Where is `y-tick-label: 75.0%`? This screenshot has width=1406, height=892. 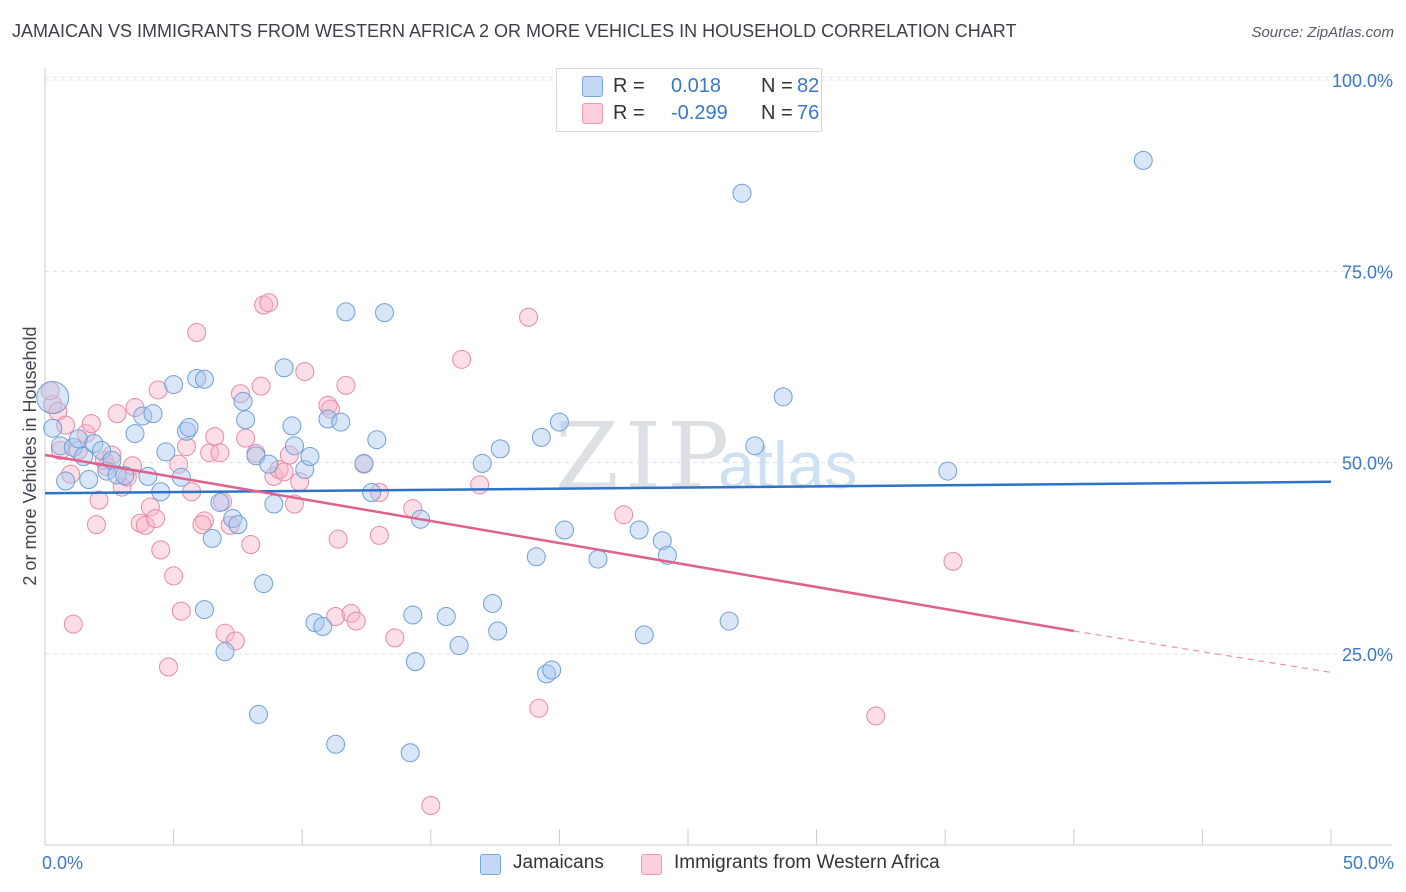
y-tick-label: 75.0% is located at coordinates (1367, 272).